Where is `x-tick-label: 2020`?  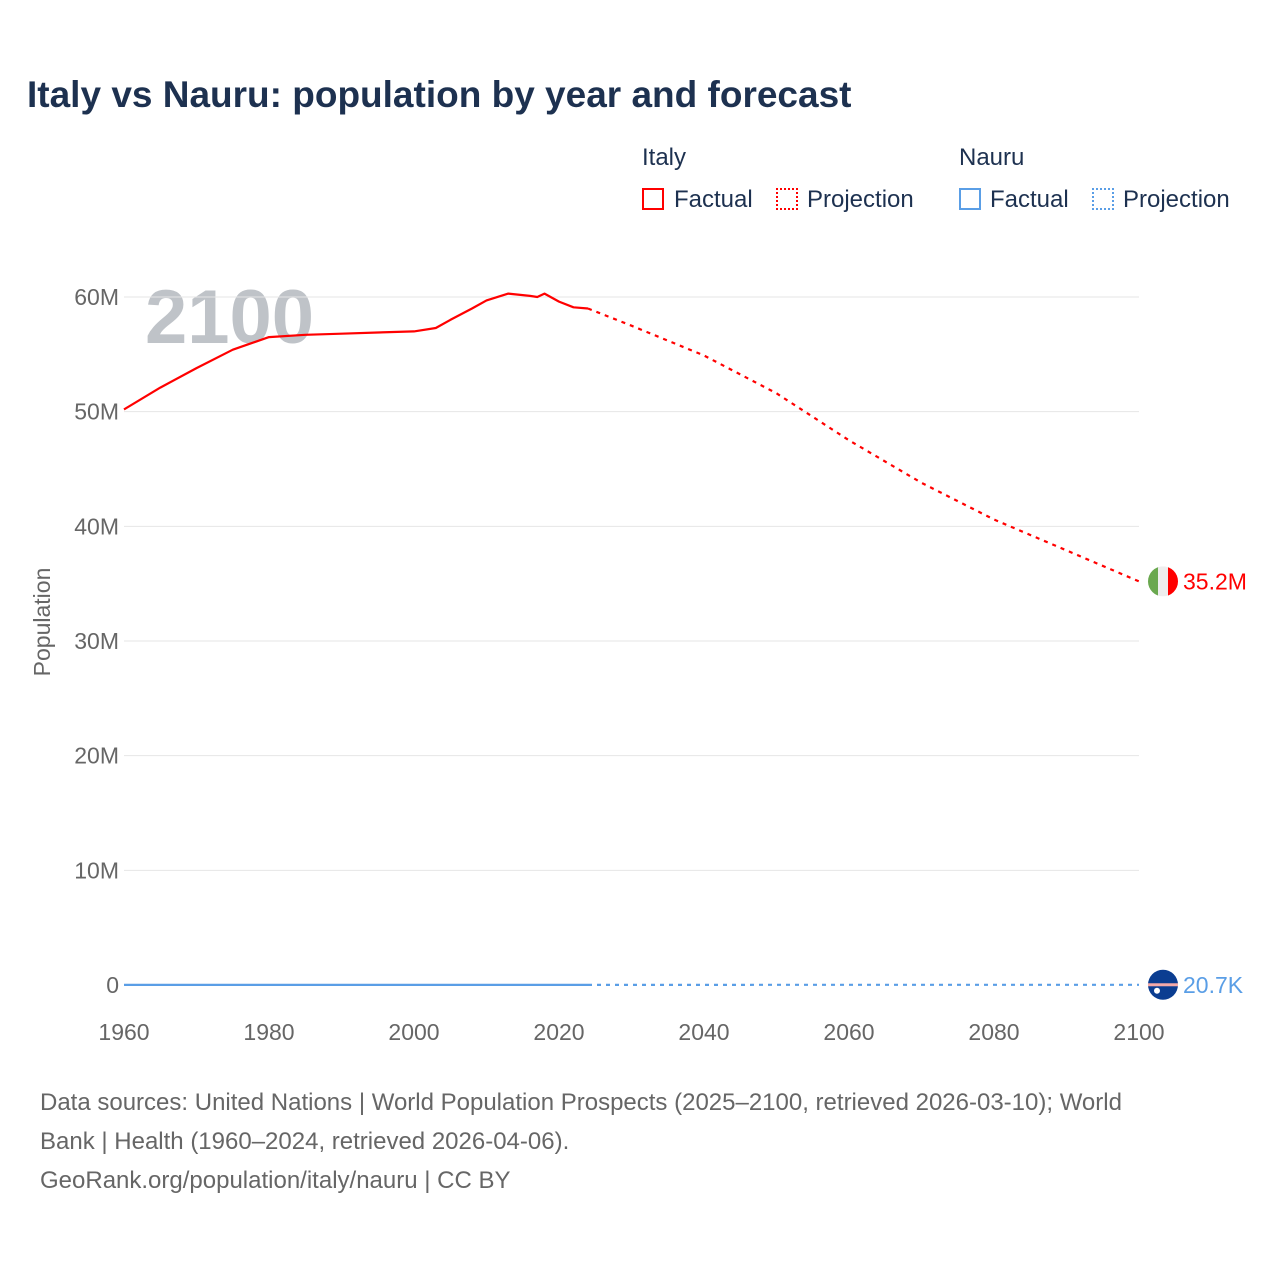 x-tick-label: 2020 is located at coordinates (558, 1032).